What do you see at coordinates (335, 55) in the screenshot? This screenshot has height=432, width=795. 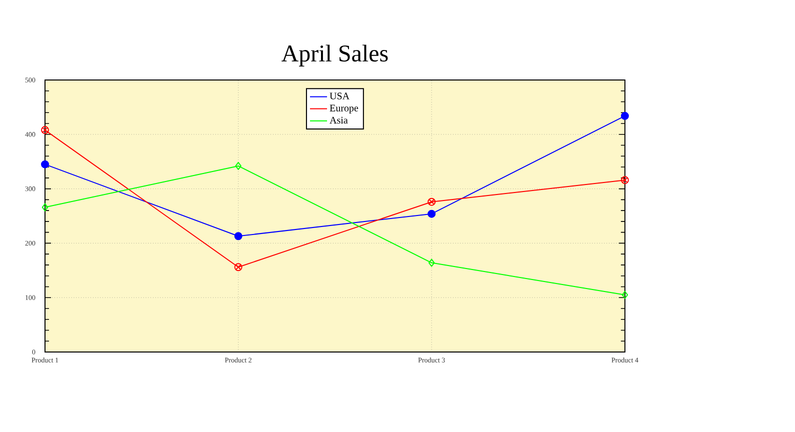 I see `chart-title: April Sales` at bounding box center [335, 55].